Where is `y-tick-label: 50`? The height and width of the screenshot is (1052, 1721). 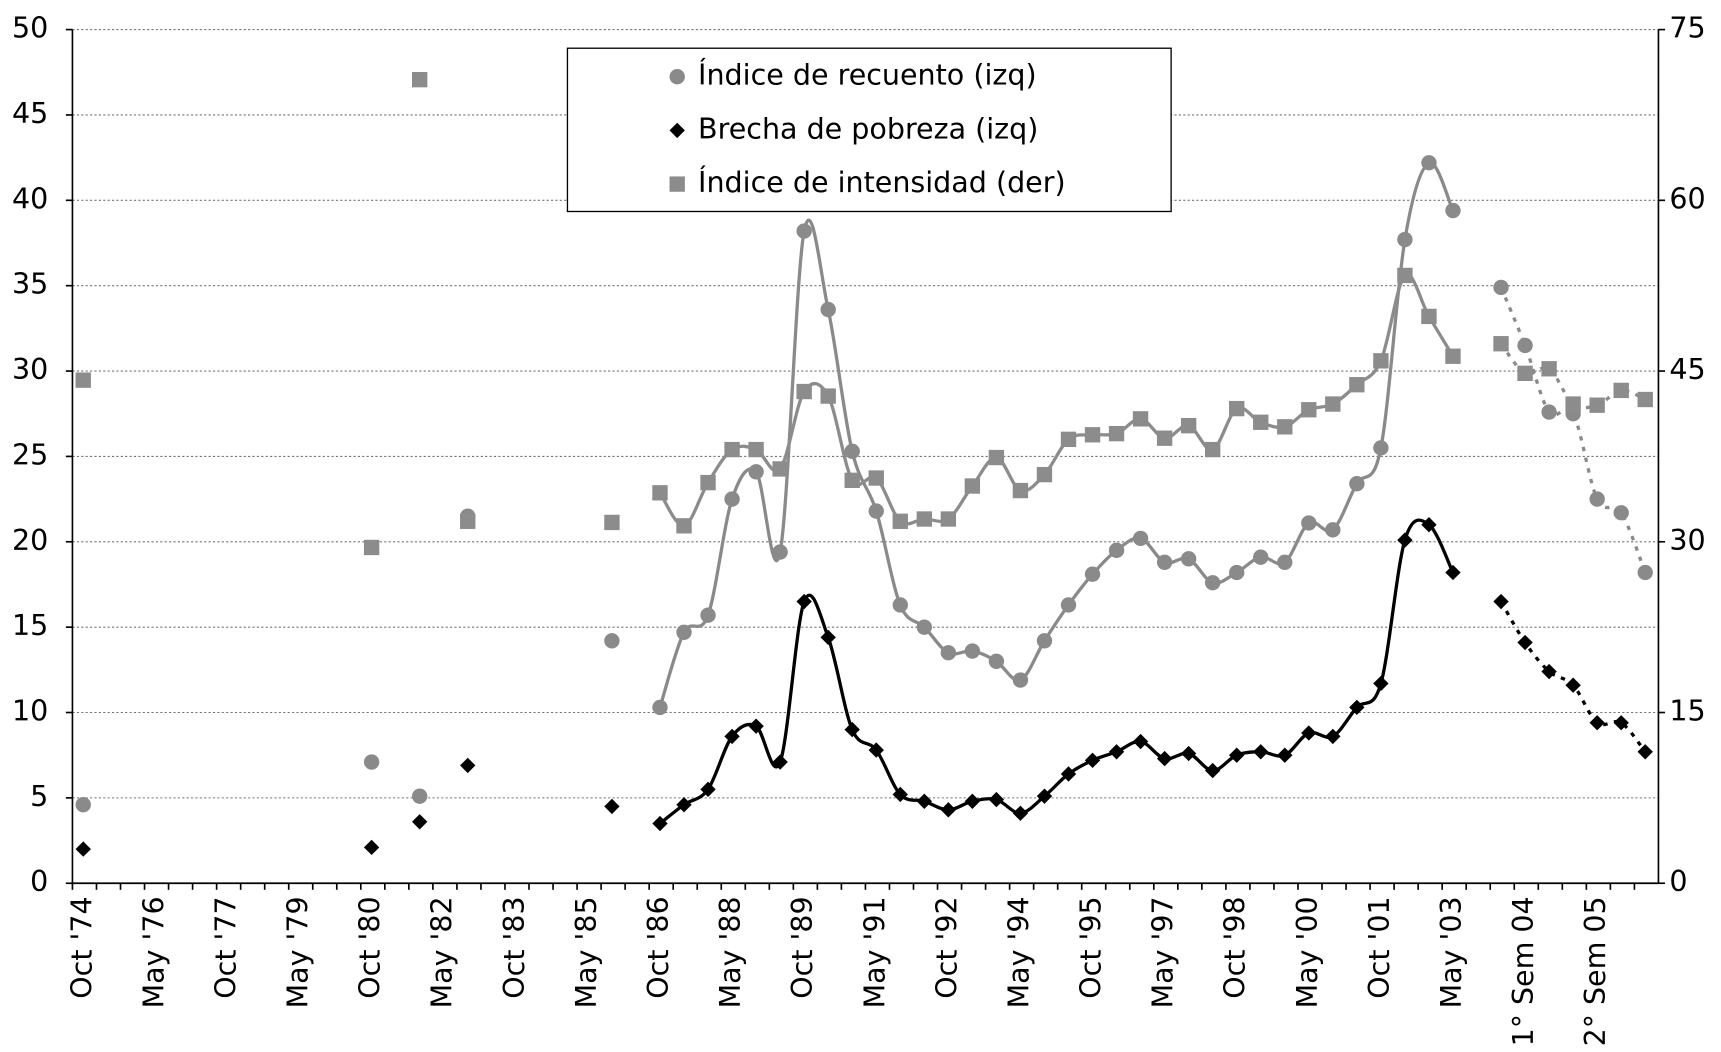
y-tick-label: 50 is located at coordinates (30, 28).